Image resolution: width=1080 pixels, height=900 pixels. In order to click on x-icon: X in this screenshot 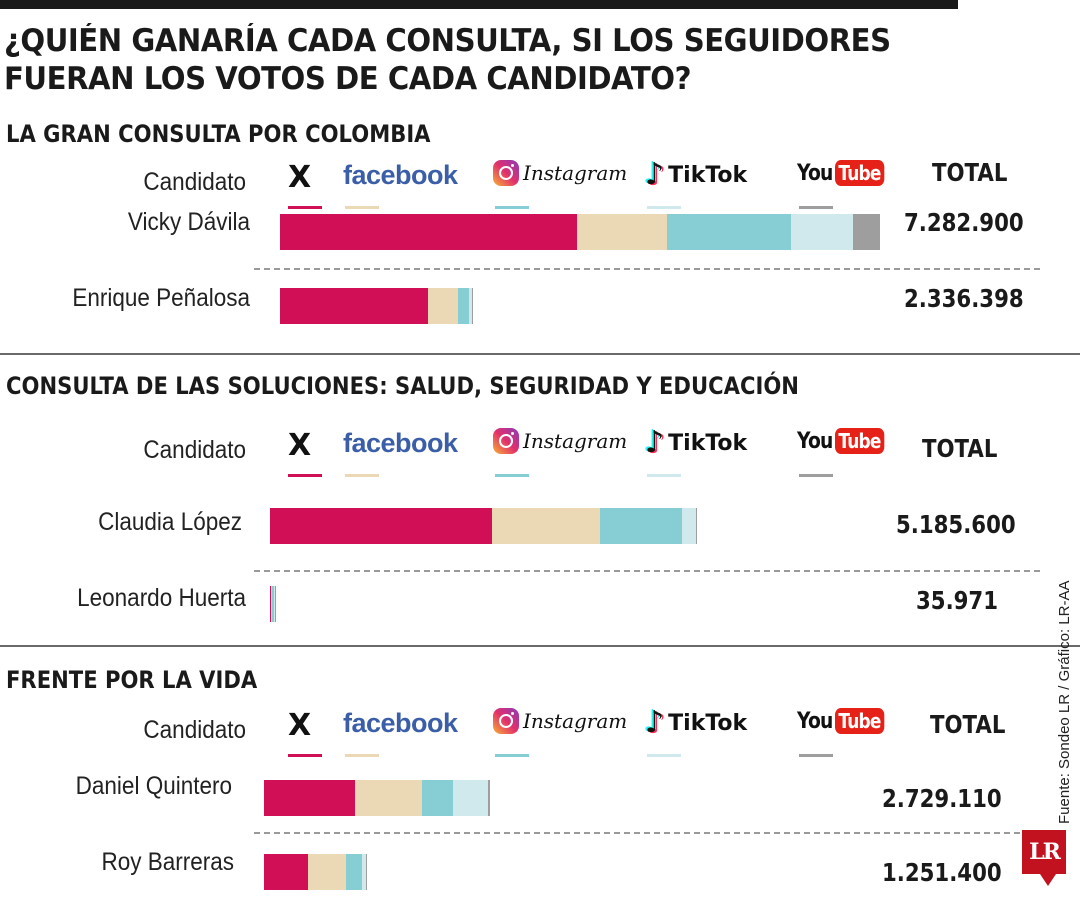, I will do `click(300, 177)`.